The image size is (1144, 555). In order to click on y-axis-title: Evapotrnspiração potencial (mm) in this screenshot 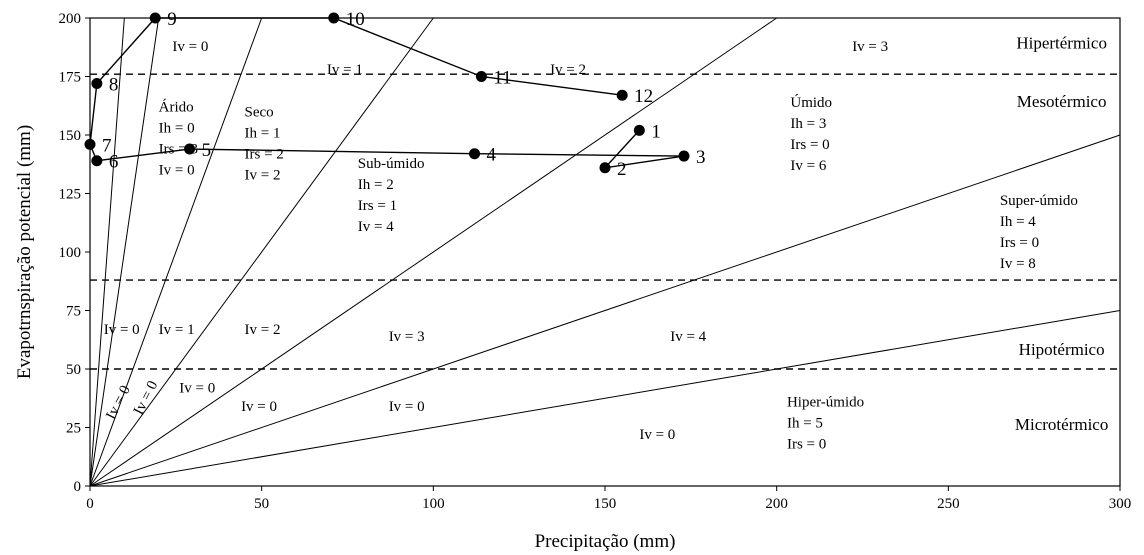, I will do `click(24, 252)`.